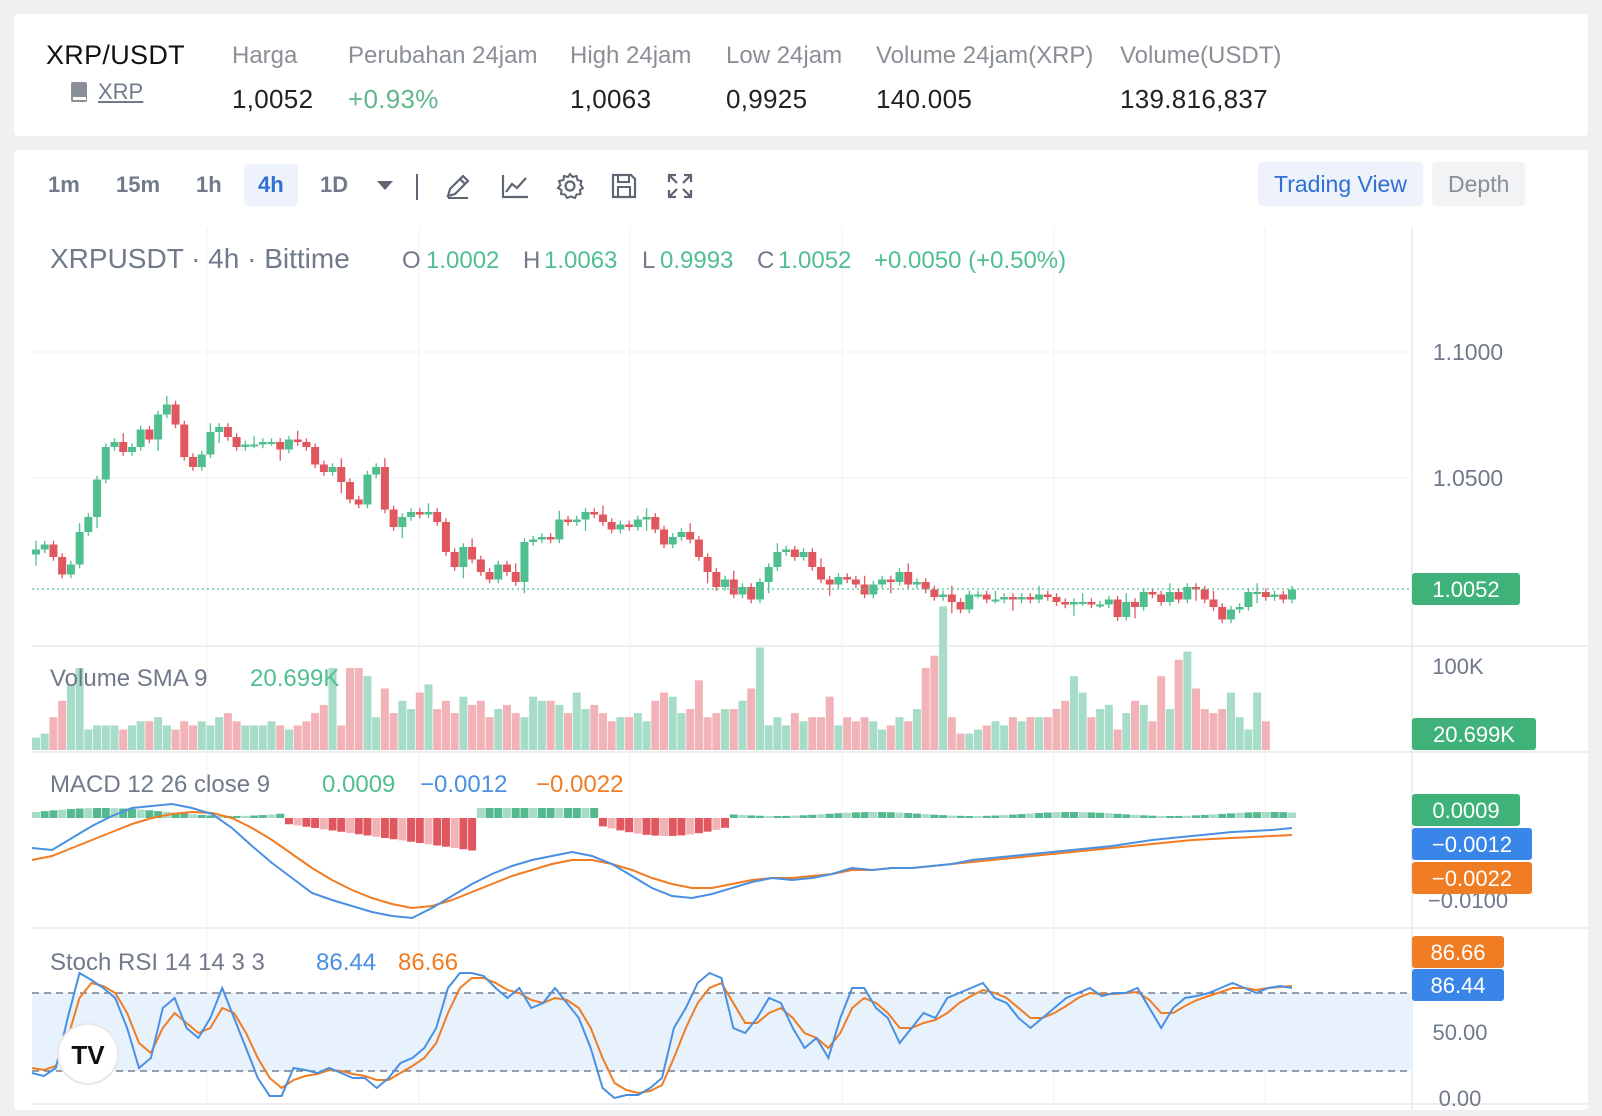 The width and height of the screenshot is (1602, 1116). Describe the element at coordinates (1340, 184) in the screenshot. I see `trading-view-tab: Trading View` at that location.